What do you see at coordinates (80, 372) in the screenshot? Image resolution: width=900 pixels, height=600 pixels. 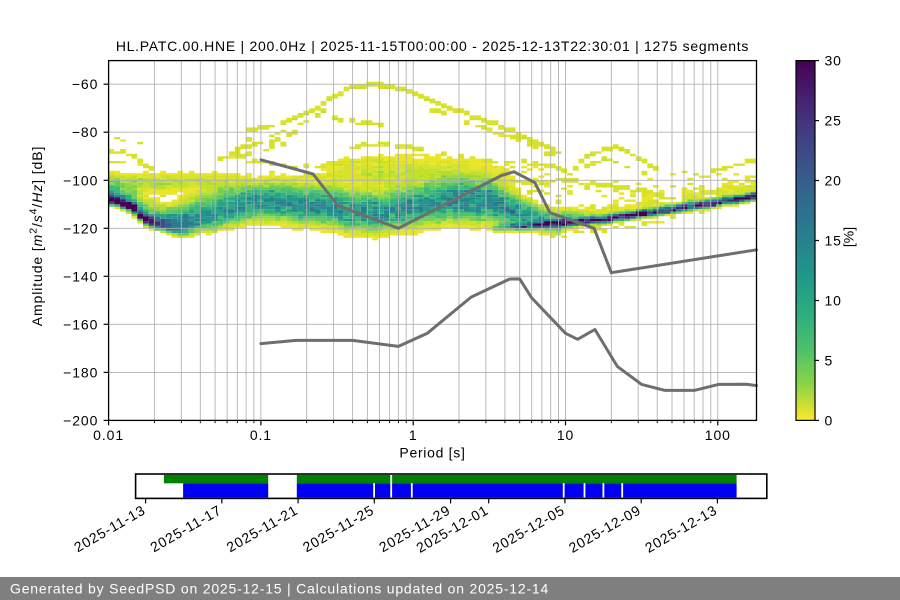 I see `svg-text: −180` at bounding box center [80, 372].